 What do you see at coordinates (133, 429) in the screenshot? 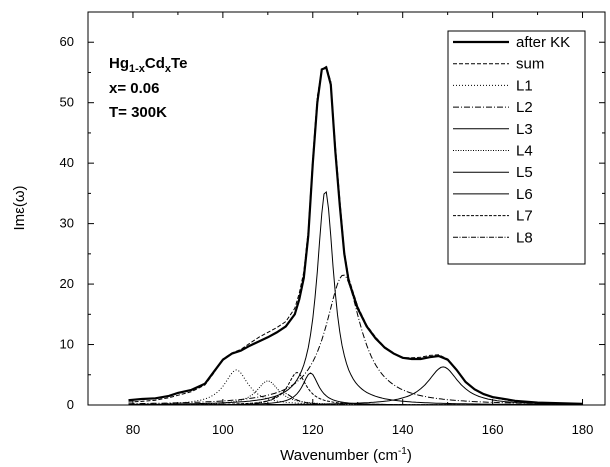
I see `x-tick-label: 80` at bounding box center [133, 429].